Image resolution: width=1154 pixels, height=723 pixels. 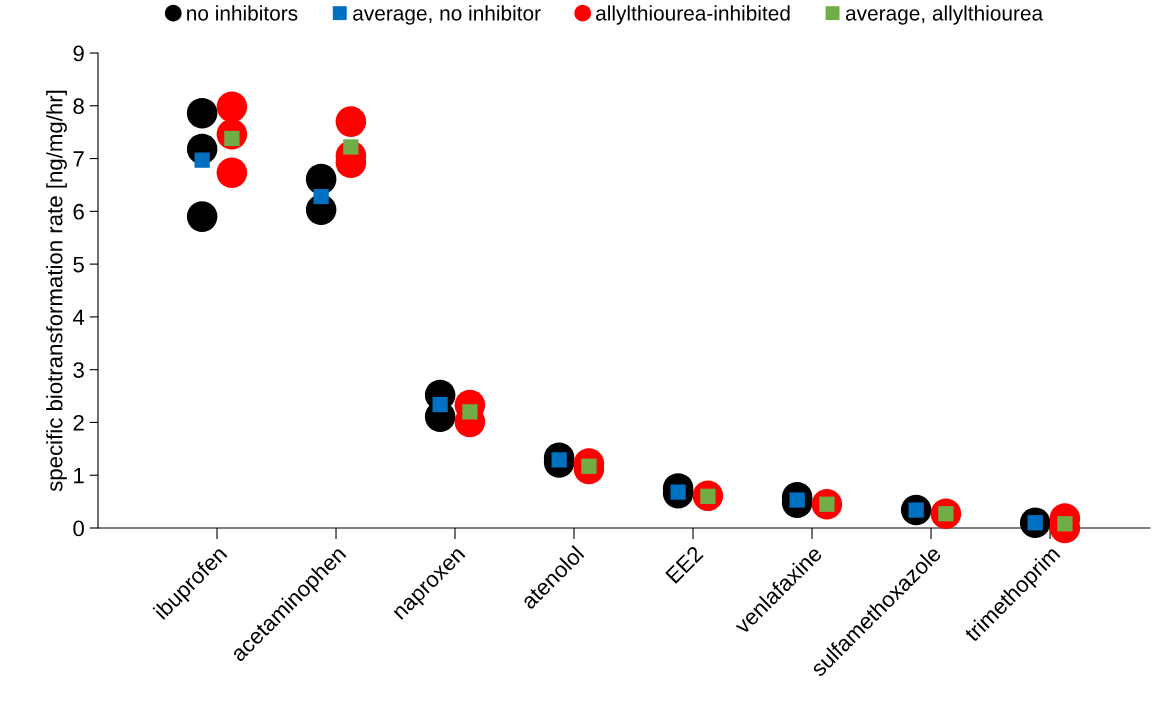 I want to click on y-tick-label: 6, so click(x=78, y=211).